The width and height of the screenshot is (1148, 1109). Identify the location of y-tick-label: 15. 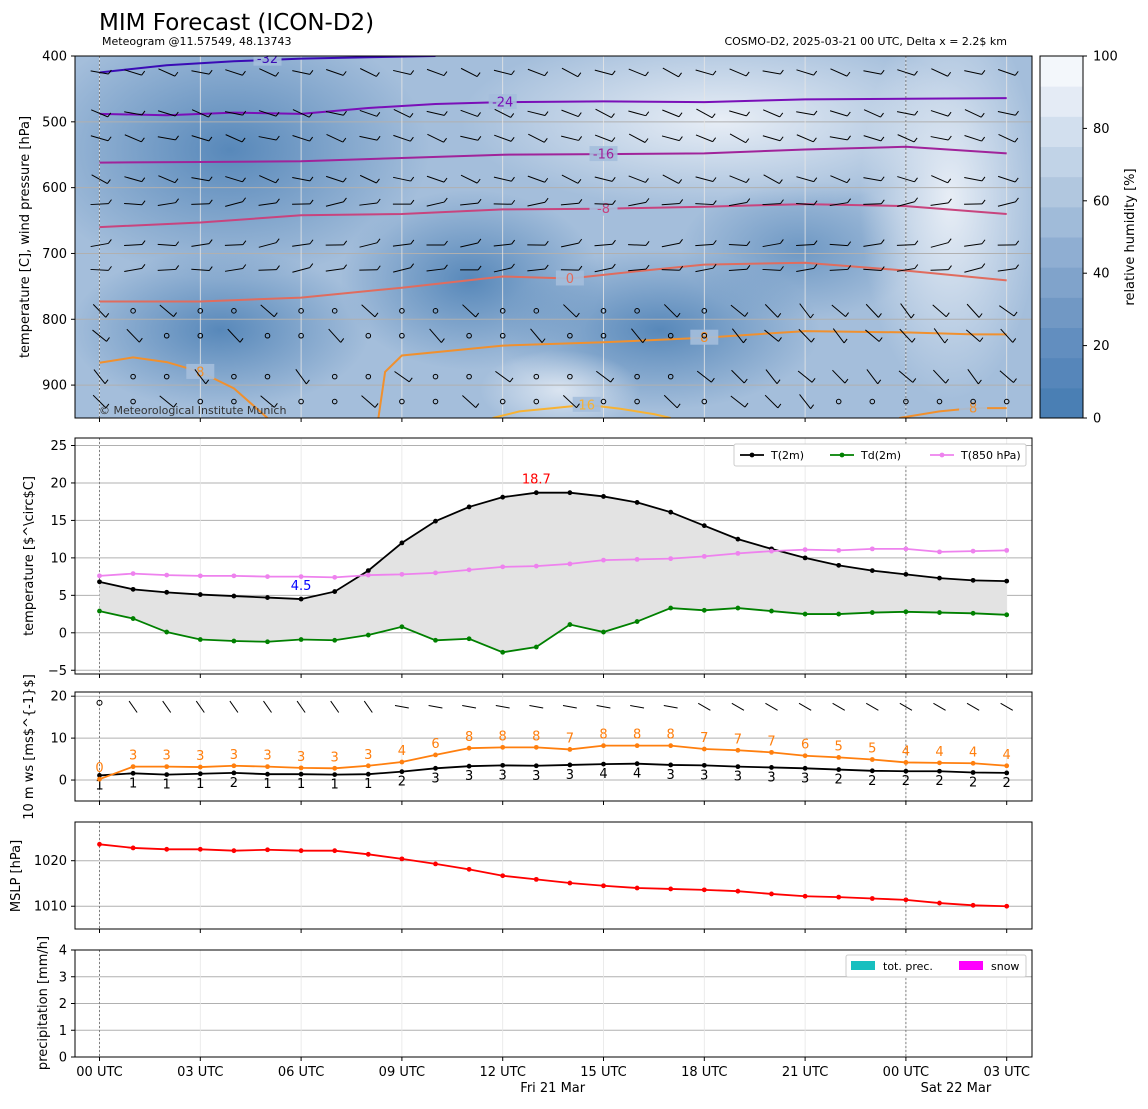
(58, 521).